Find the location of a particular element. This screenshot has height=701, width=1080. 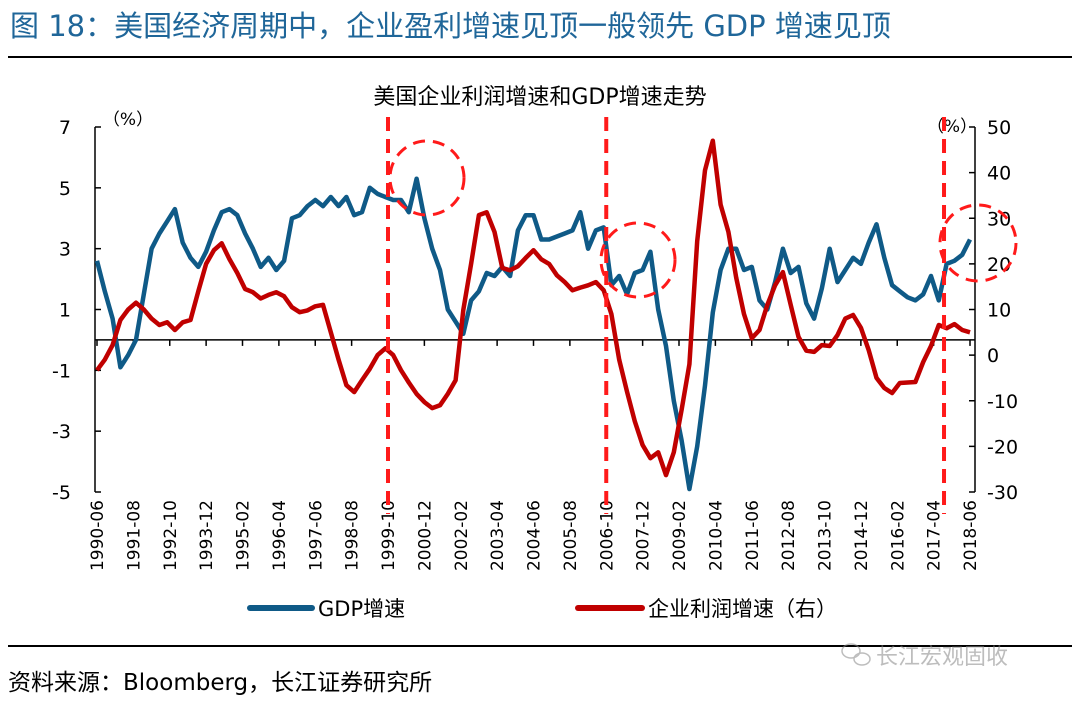

x-tick-label: 1991-08 is located at coordinates (134, 535).